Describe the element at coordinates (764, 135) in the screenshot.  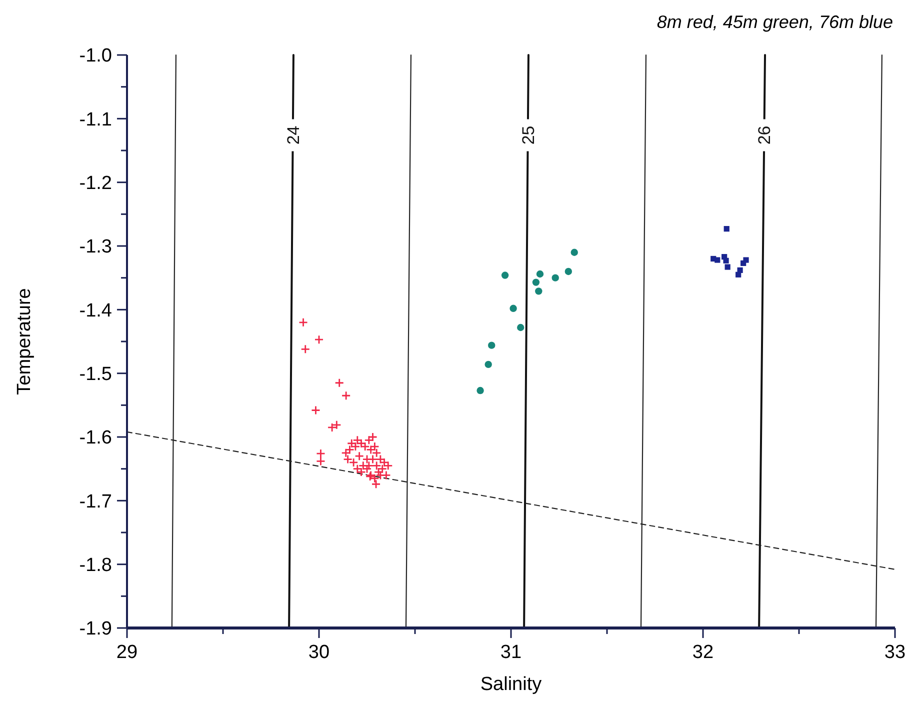
I see `text: 26` at that location.